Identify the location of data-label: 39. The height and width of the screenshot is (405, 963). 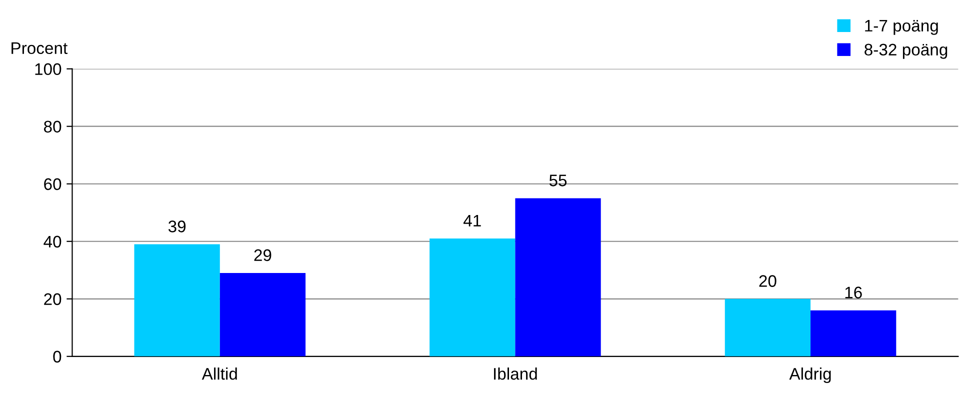
(177, 226).